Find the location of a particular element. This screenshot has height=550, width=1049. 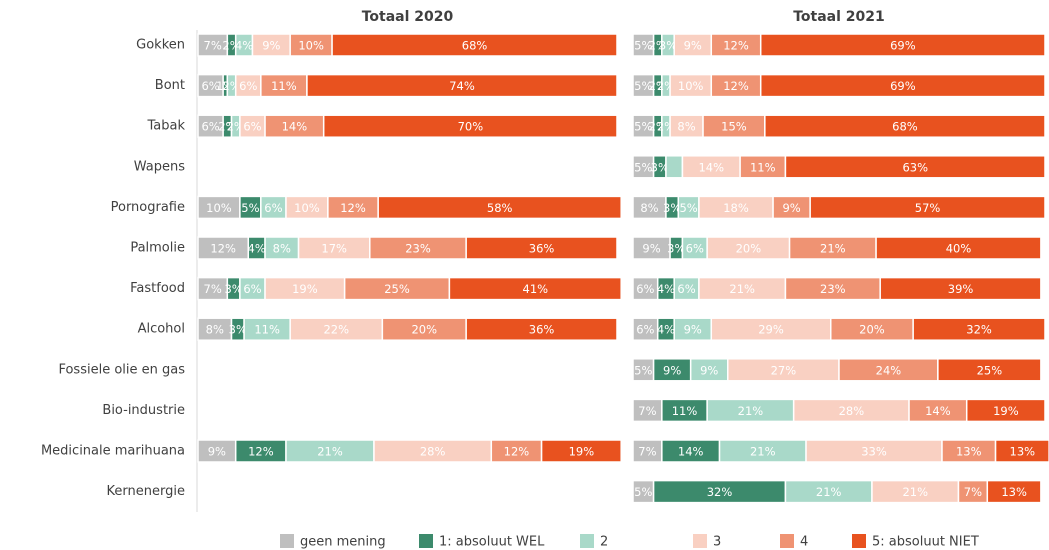

value-label: 41% is located at coordinates (536, 289).